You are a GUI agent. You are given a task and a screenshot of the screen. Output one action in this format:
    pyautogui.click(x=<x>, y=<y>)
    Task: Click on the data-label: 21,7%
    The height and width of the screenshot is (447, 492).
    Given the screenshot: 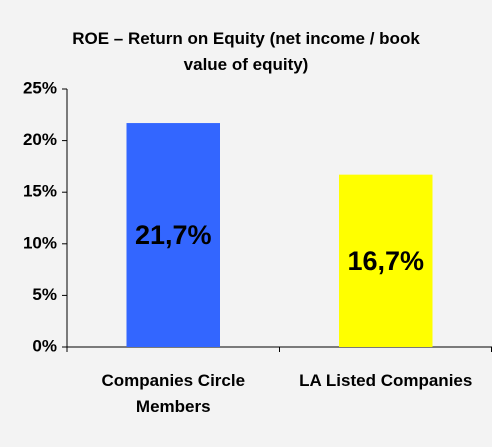 What is the action you would take?
    pyautogui.click(x=173, y=235)
    